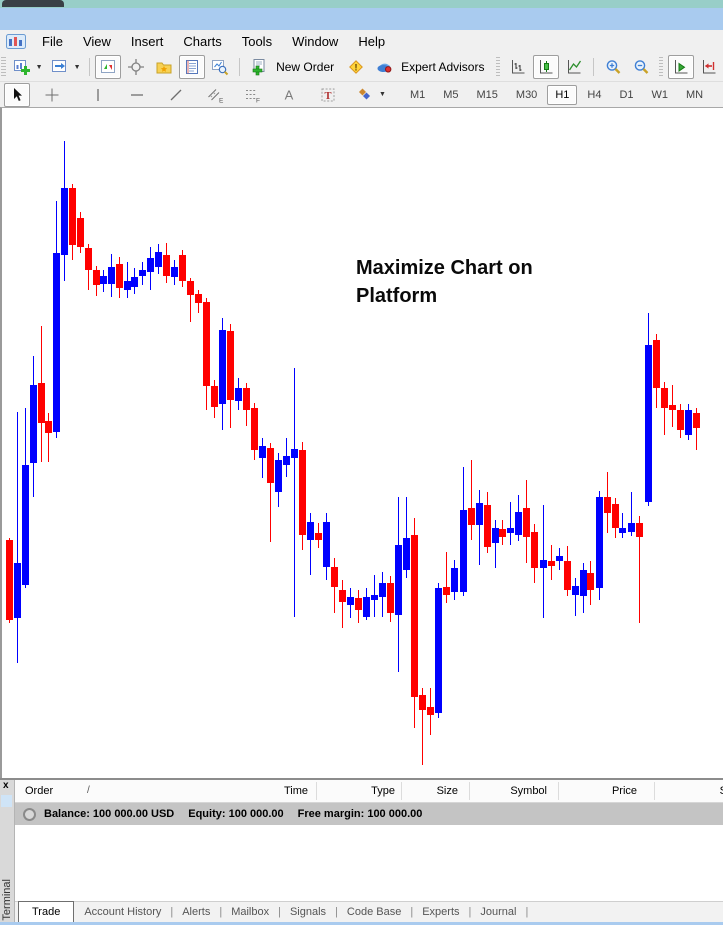 This screenshot has width=723, height=925. I want to click on column-header-time: Time, so click(295, 791).